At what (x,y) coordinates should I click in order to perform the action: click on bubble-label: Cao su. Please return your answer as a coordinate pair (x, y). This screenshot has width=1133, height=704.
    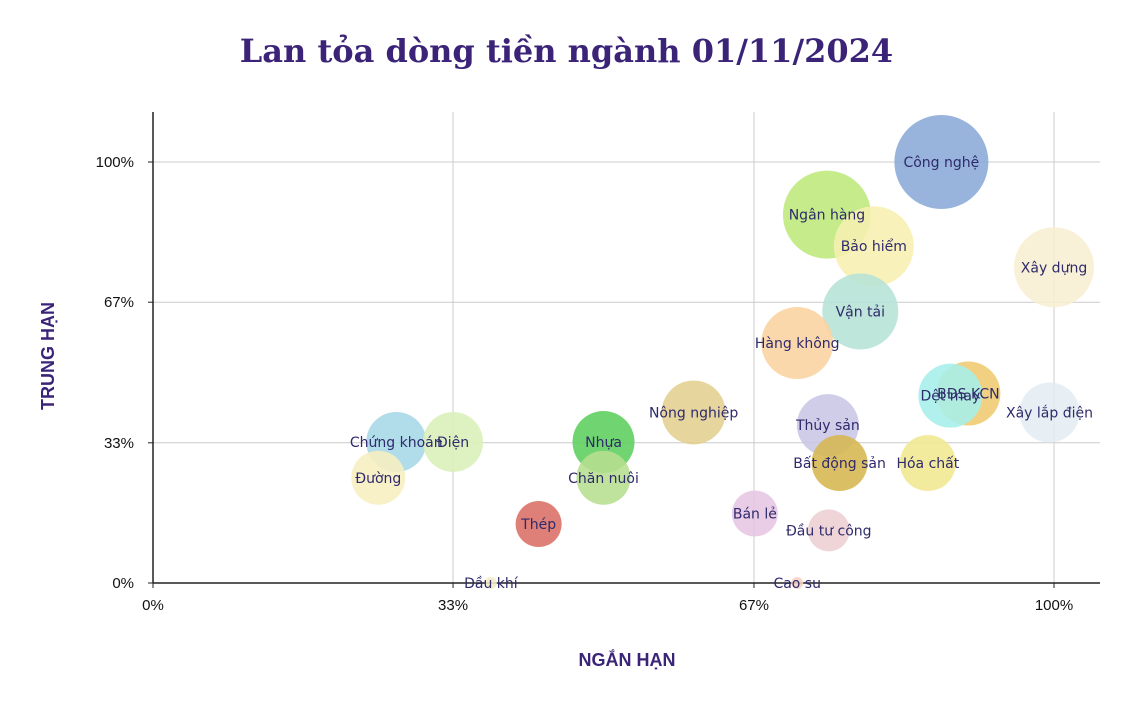
    Looking at the image, I should click on (797, 584).